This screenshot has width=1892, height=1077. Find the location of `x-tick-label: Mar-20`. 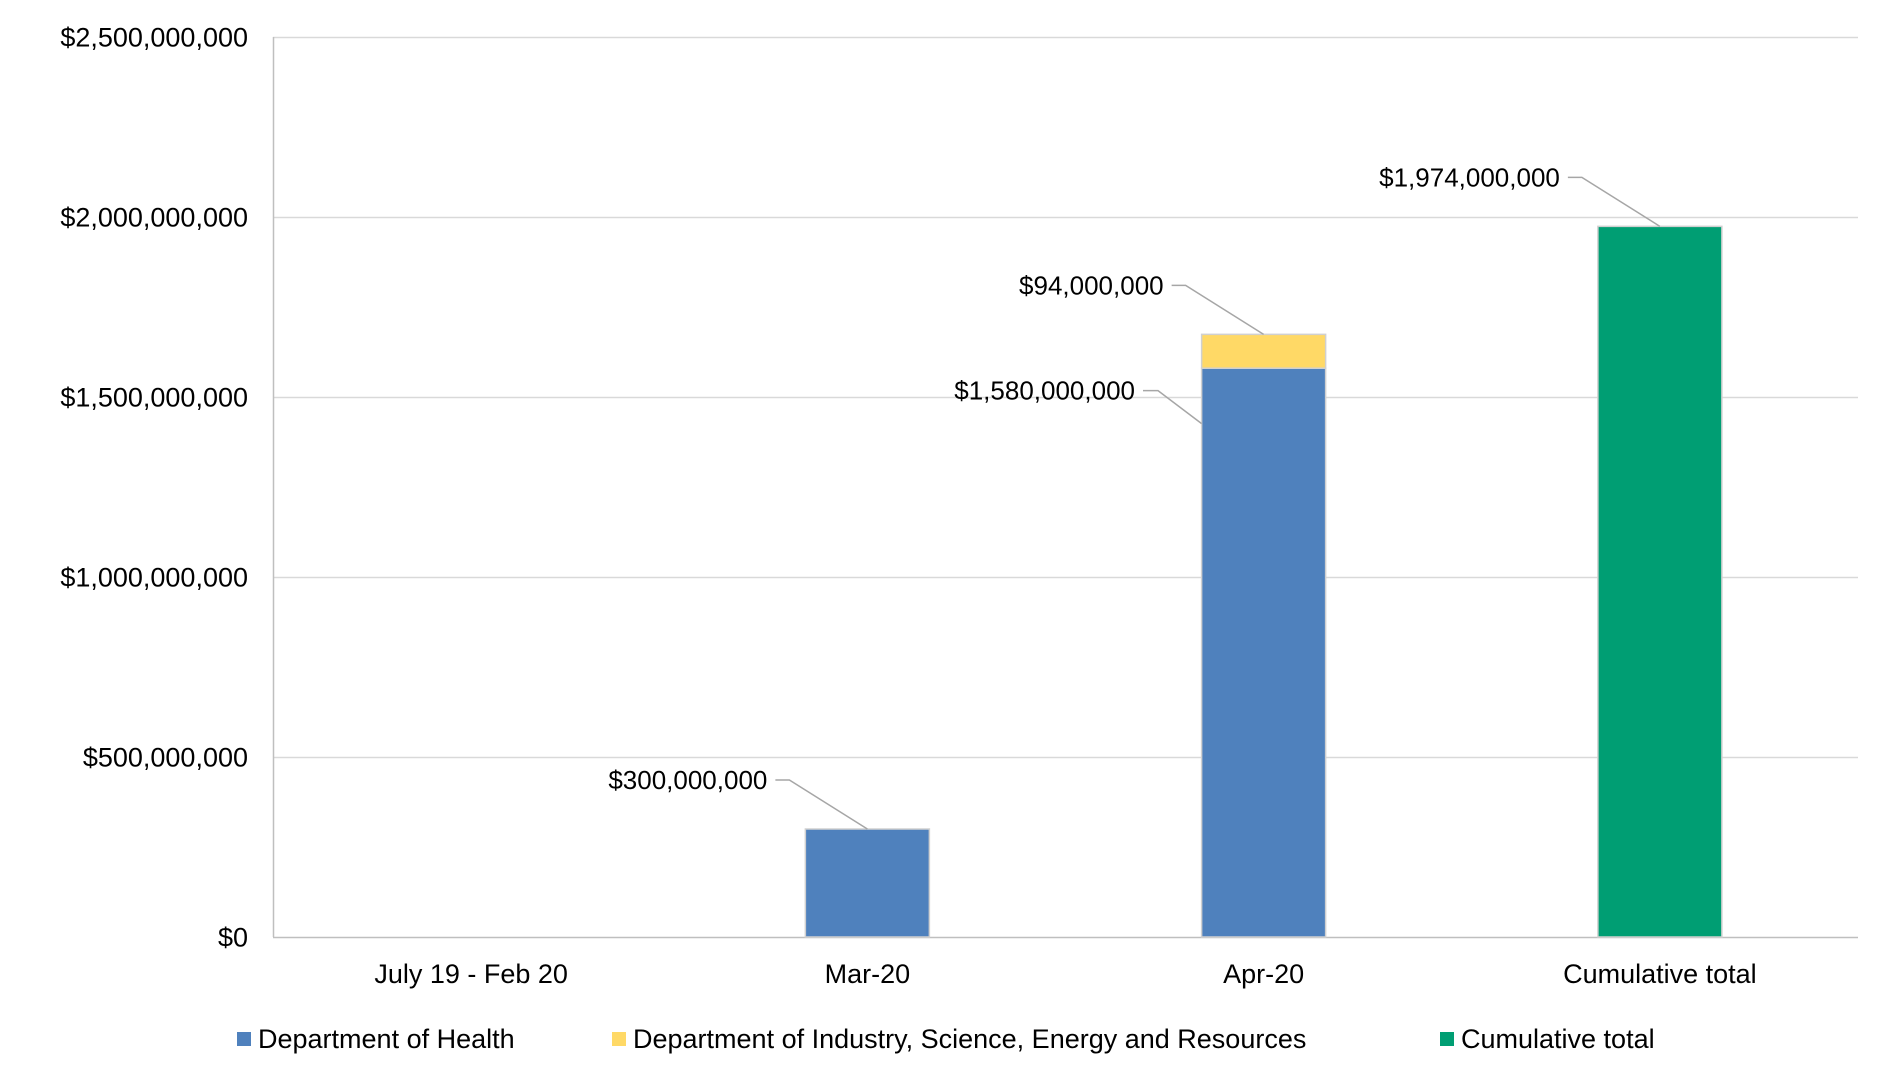

x-tick-label: Mar-20 is located at coordinates (868, 974).